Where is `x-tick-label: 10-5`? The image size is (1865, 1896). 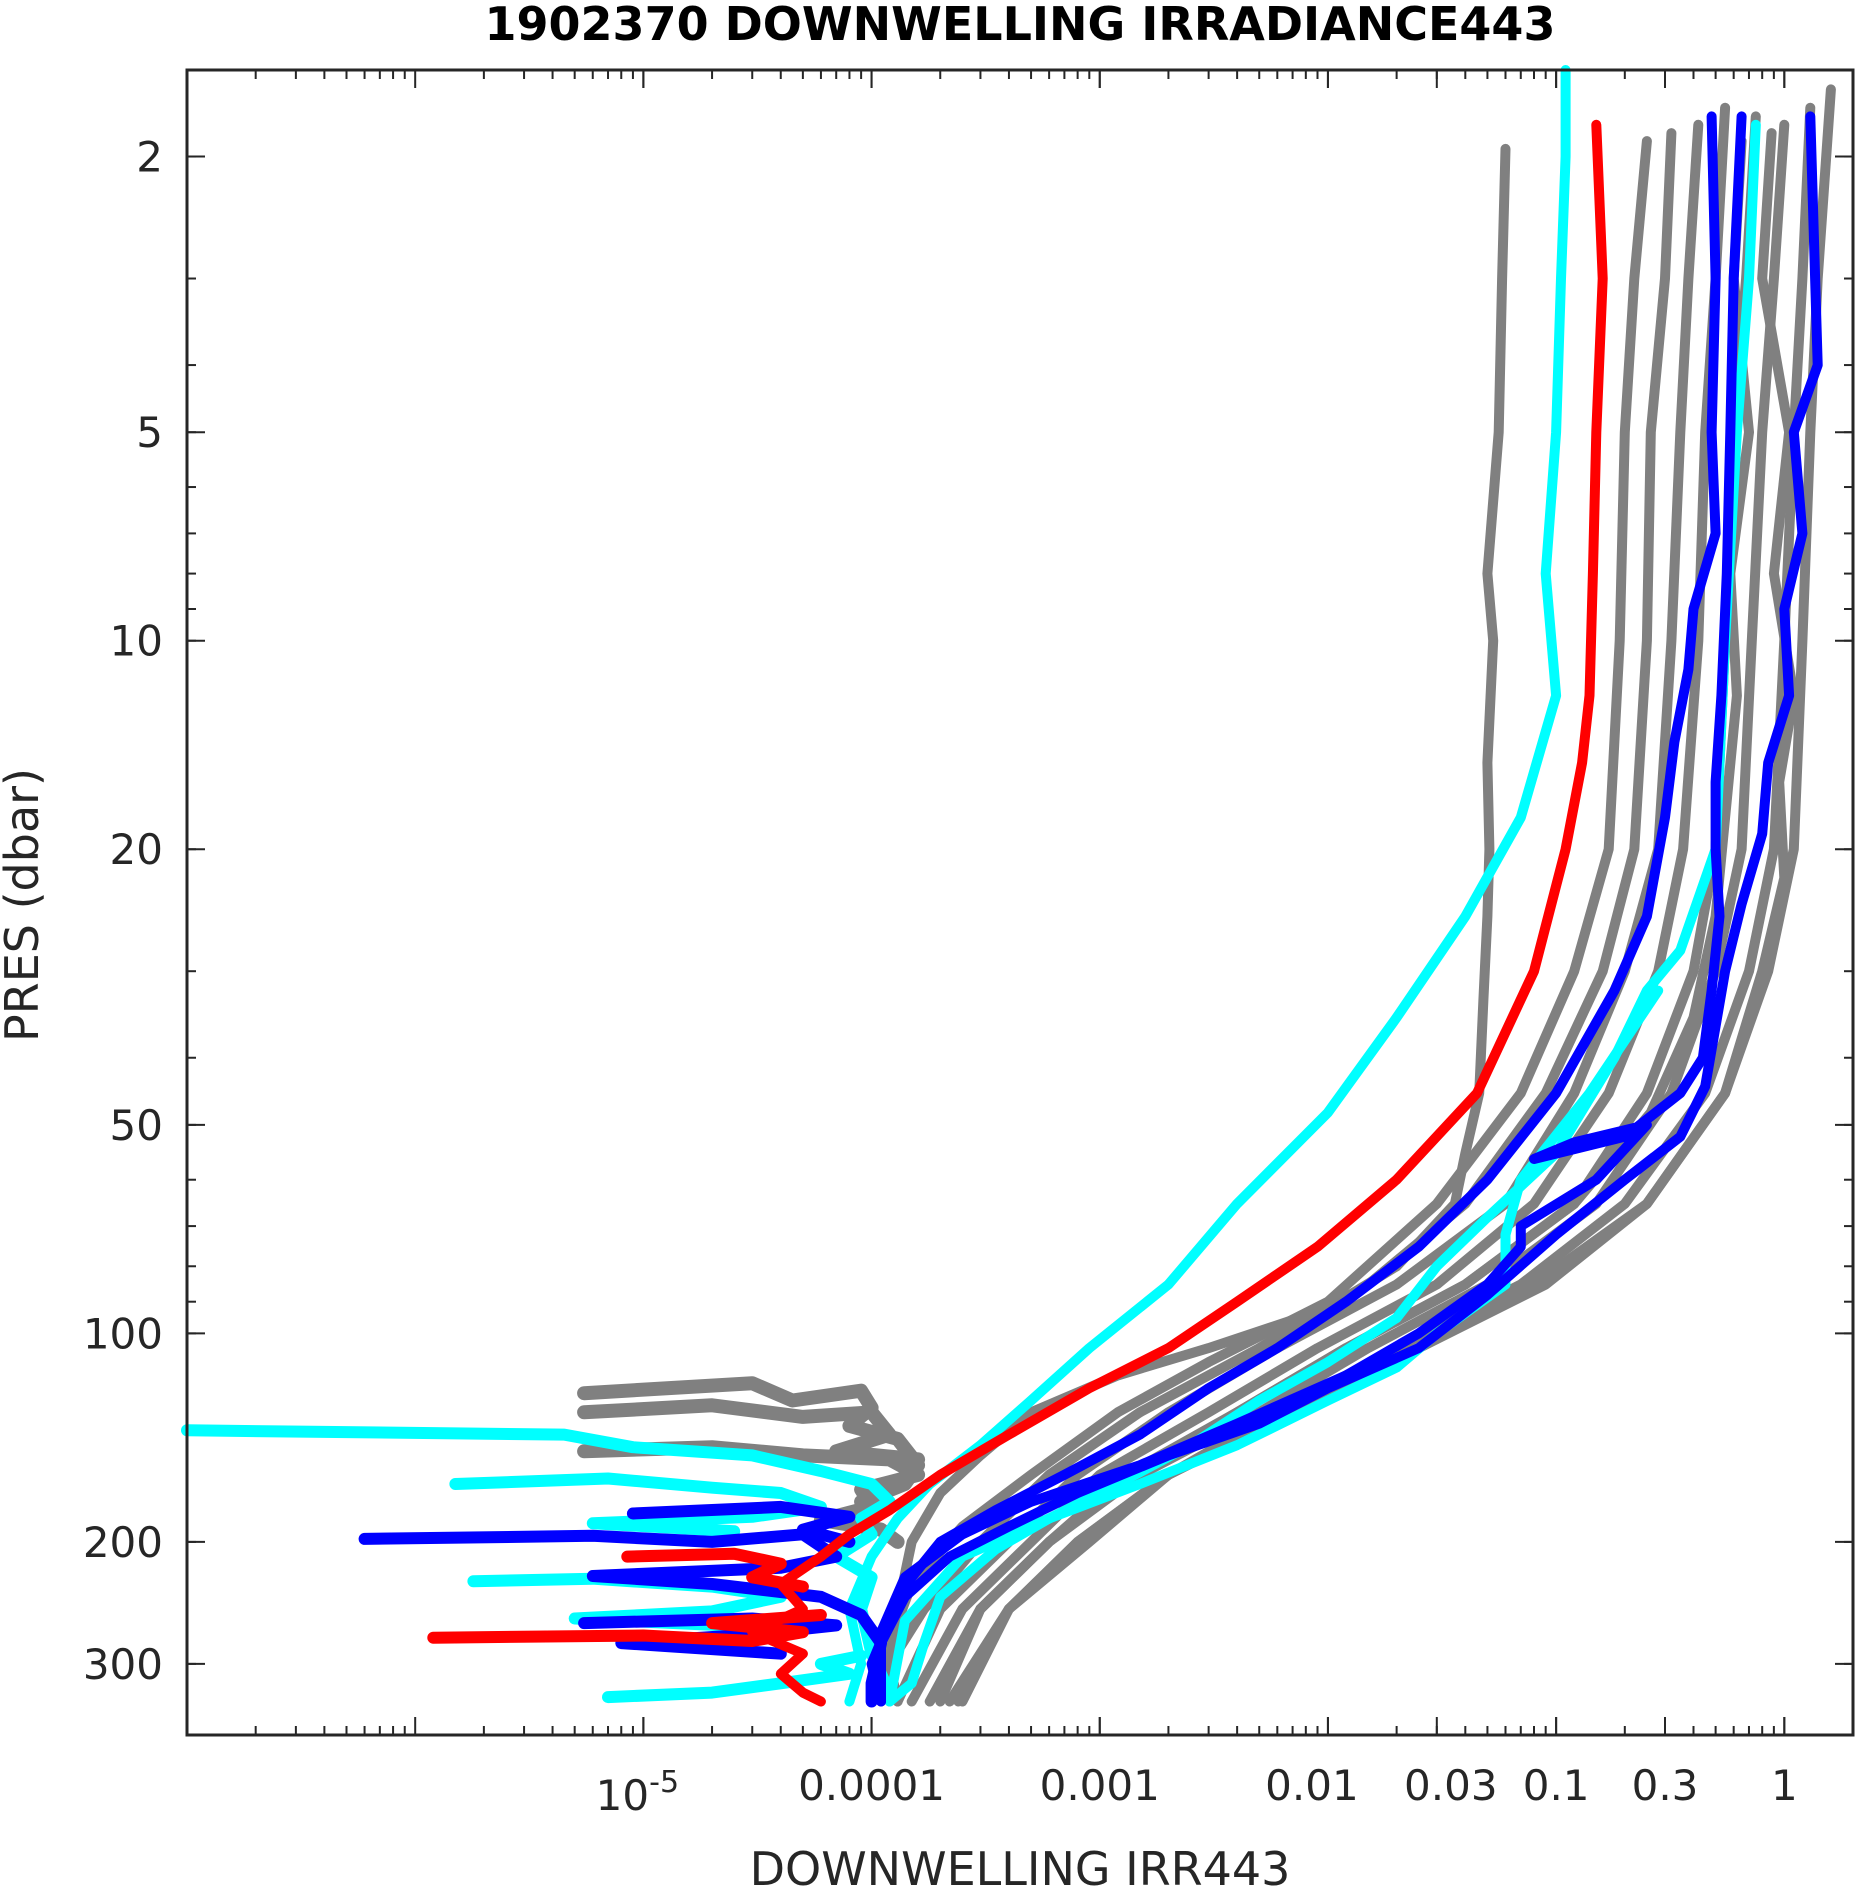
x-tick-label: 10-5 is located at coordinates (637, 1792).